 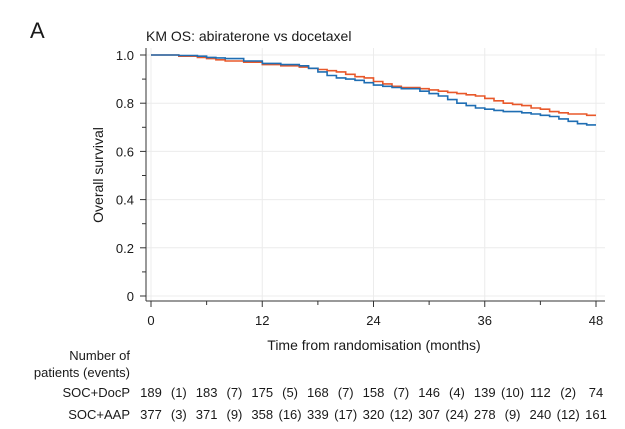 What do you see at coordinates (37, 30) in the screenshot?
I see `panel-label: A` at bounding box center [37, 30].